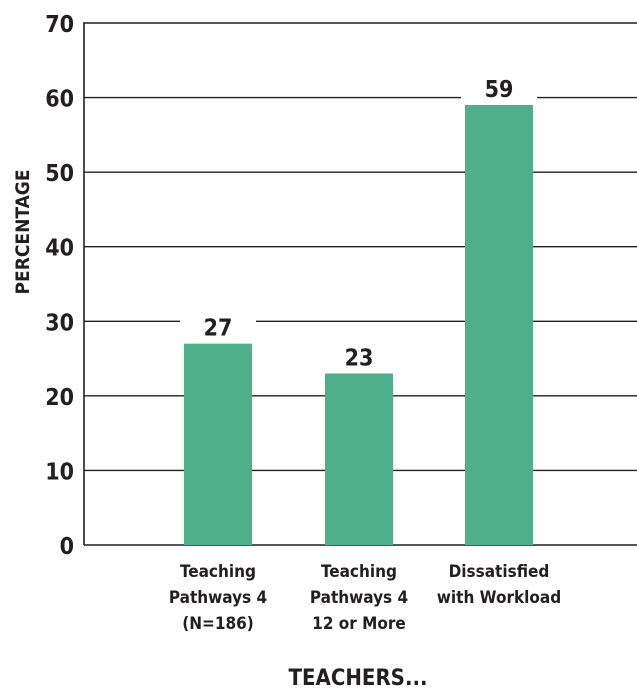 This screenshot has height=699, width=637. I want to click on x-tick-label-line: (N=186), so click(218, 624).